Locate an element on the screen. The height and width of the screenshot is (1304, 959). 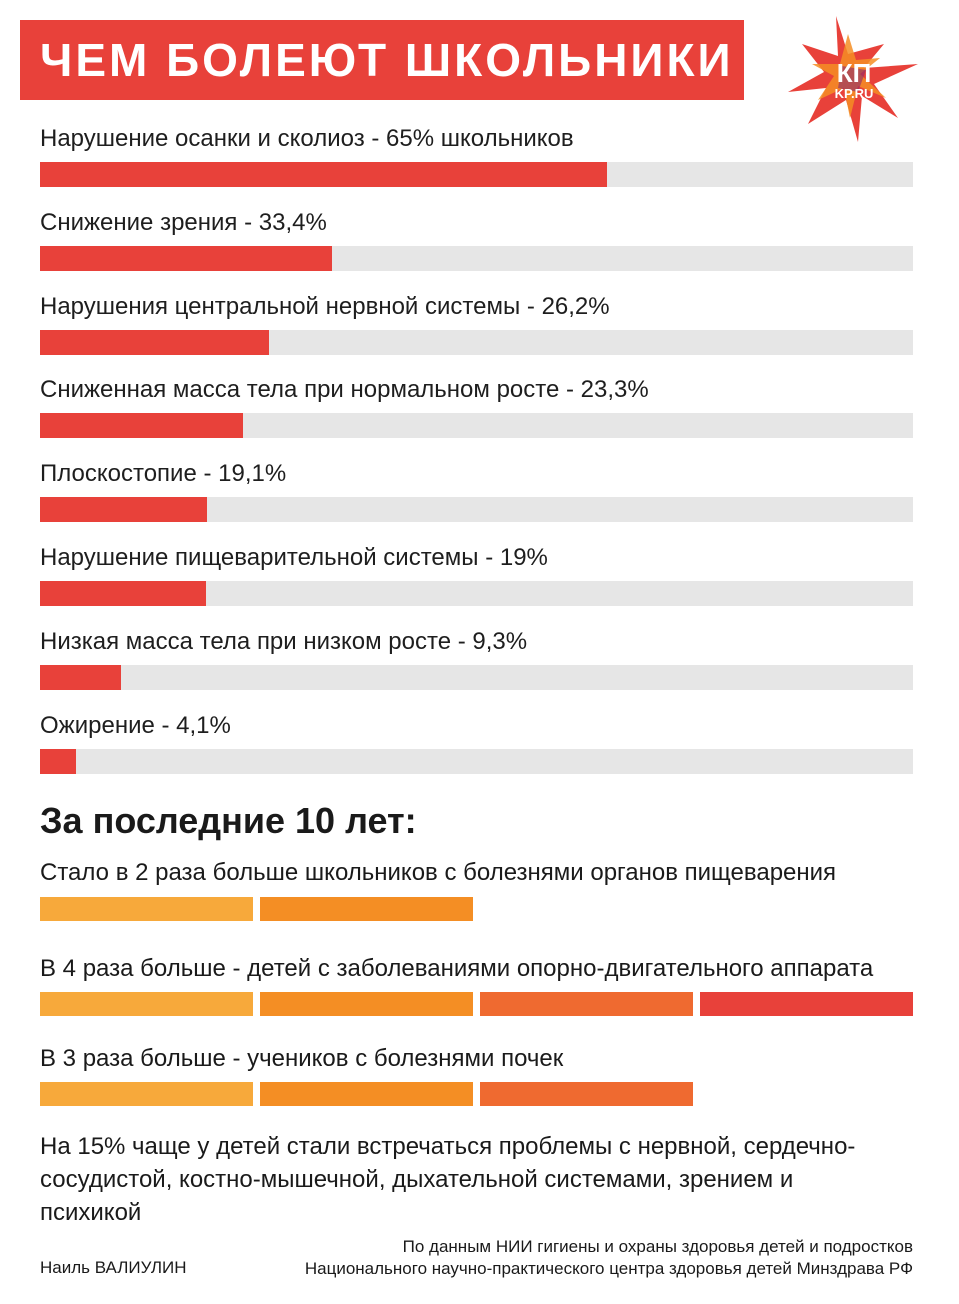
author-credit: Наиль ВАЛИУЛИН is located at coordinates (113, 1267).